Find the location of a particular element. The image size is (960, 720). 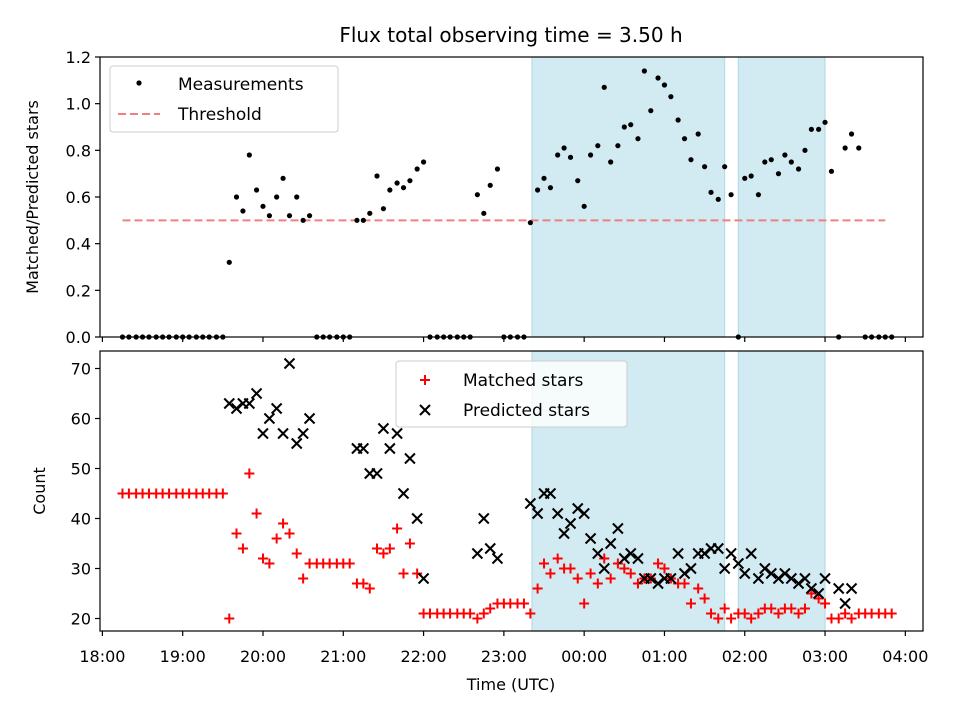

x-tick-label: 03:00 is located at coordinates (825, 656).